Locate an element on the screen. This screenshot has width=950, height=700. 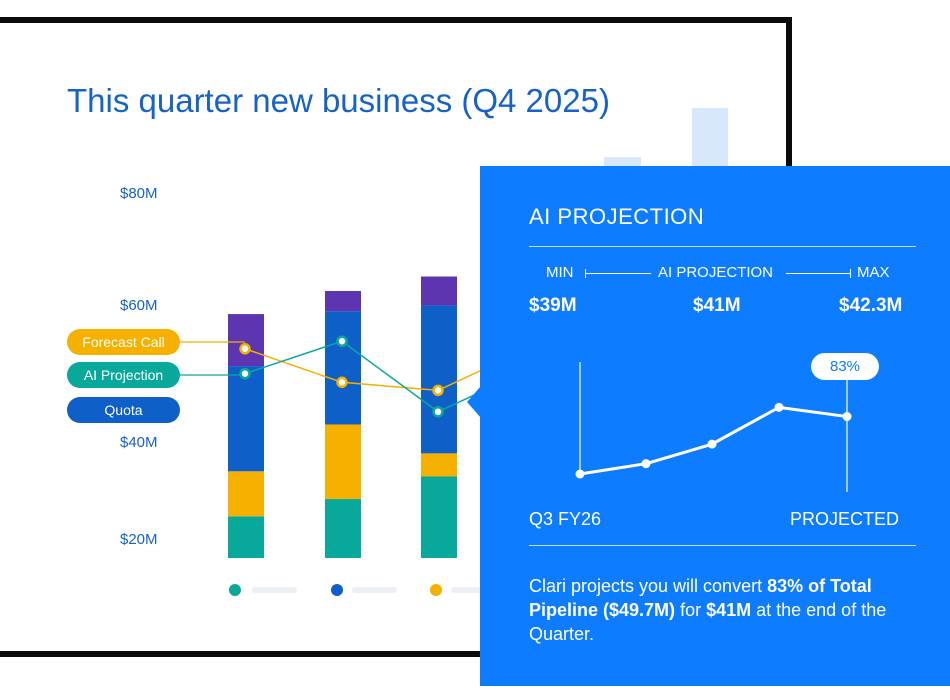
y-tick-label: $20M is located at coordinates (139, 539).